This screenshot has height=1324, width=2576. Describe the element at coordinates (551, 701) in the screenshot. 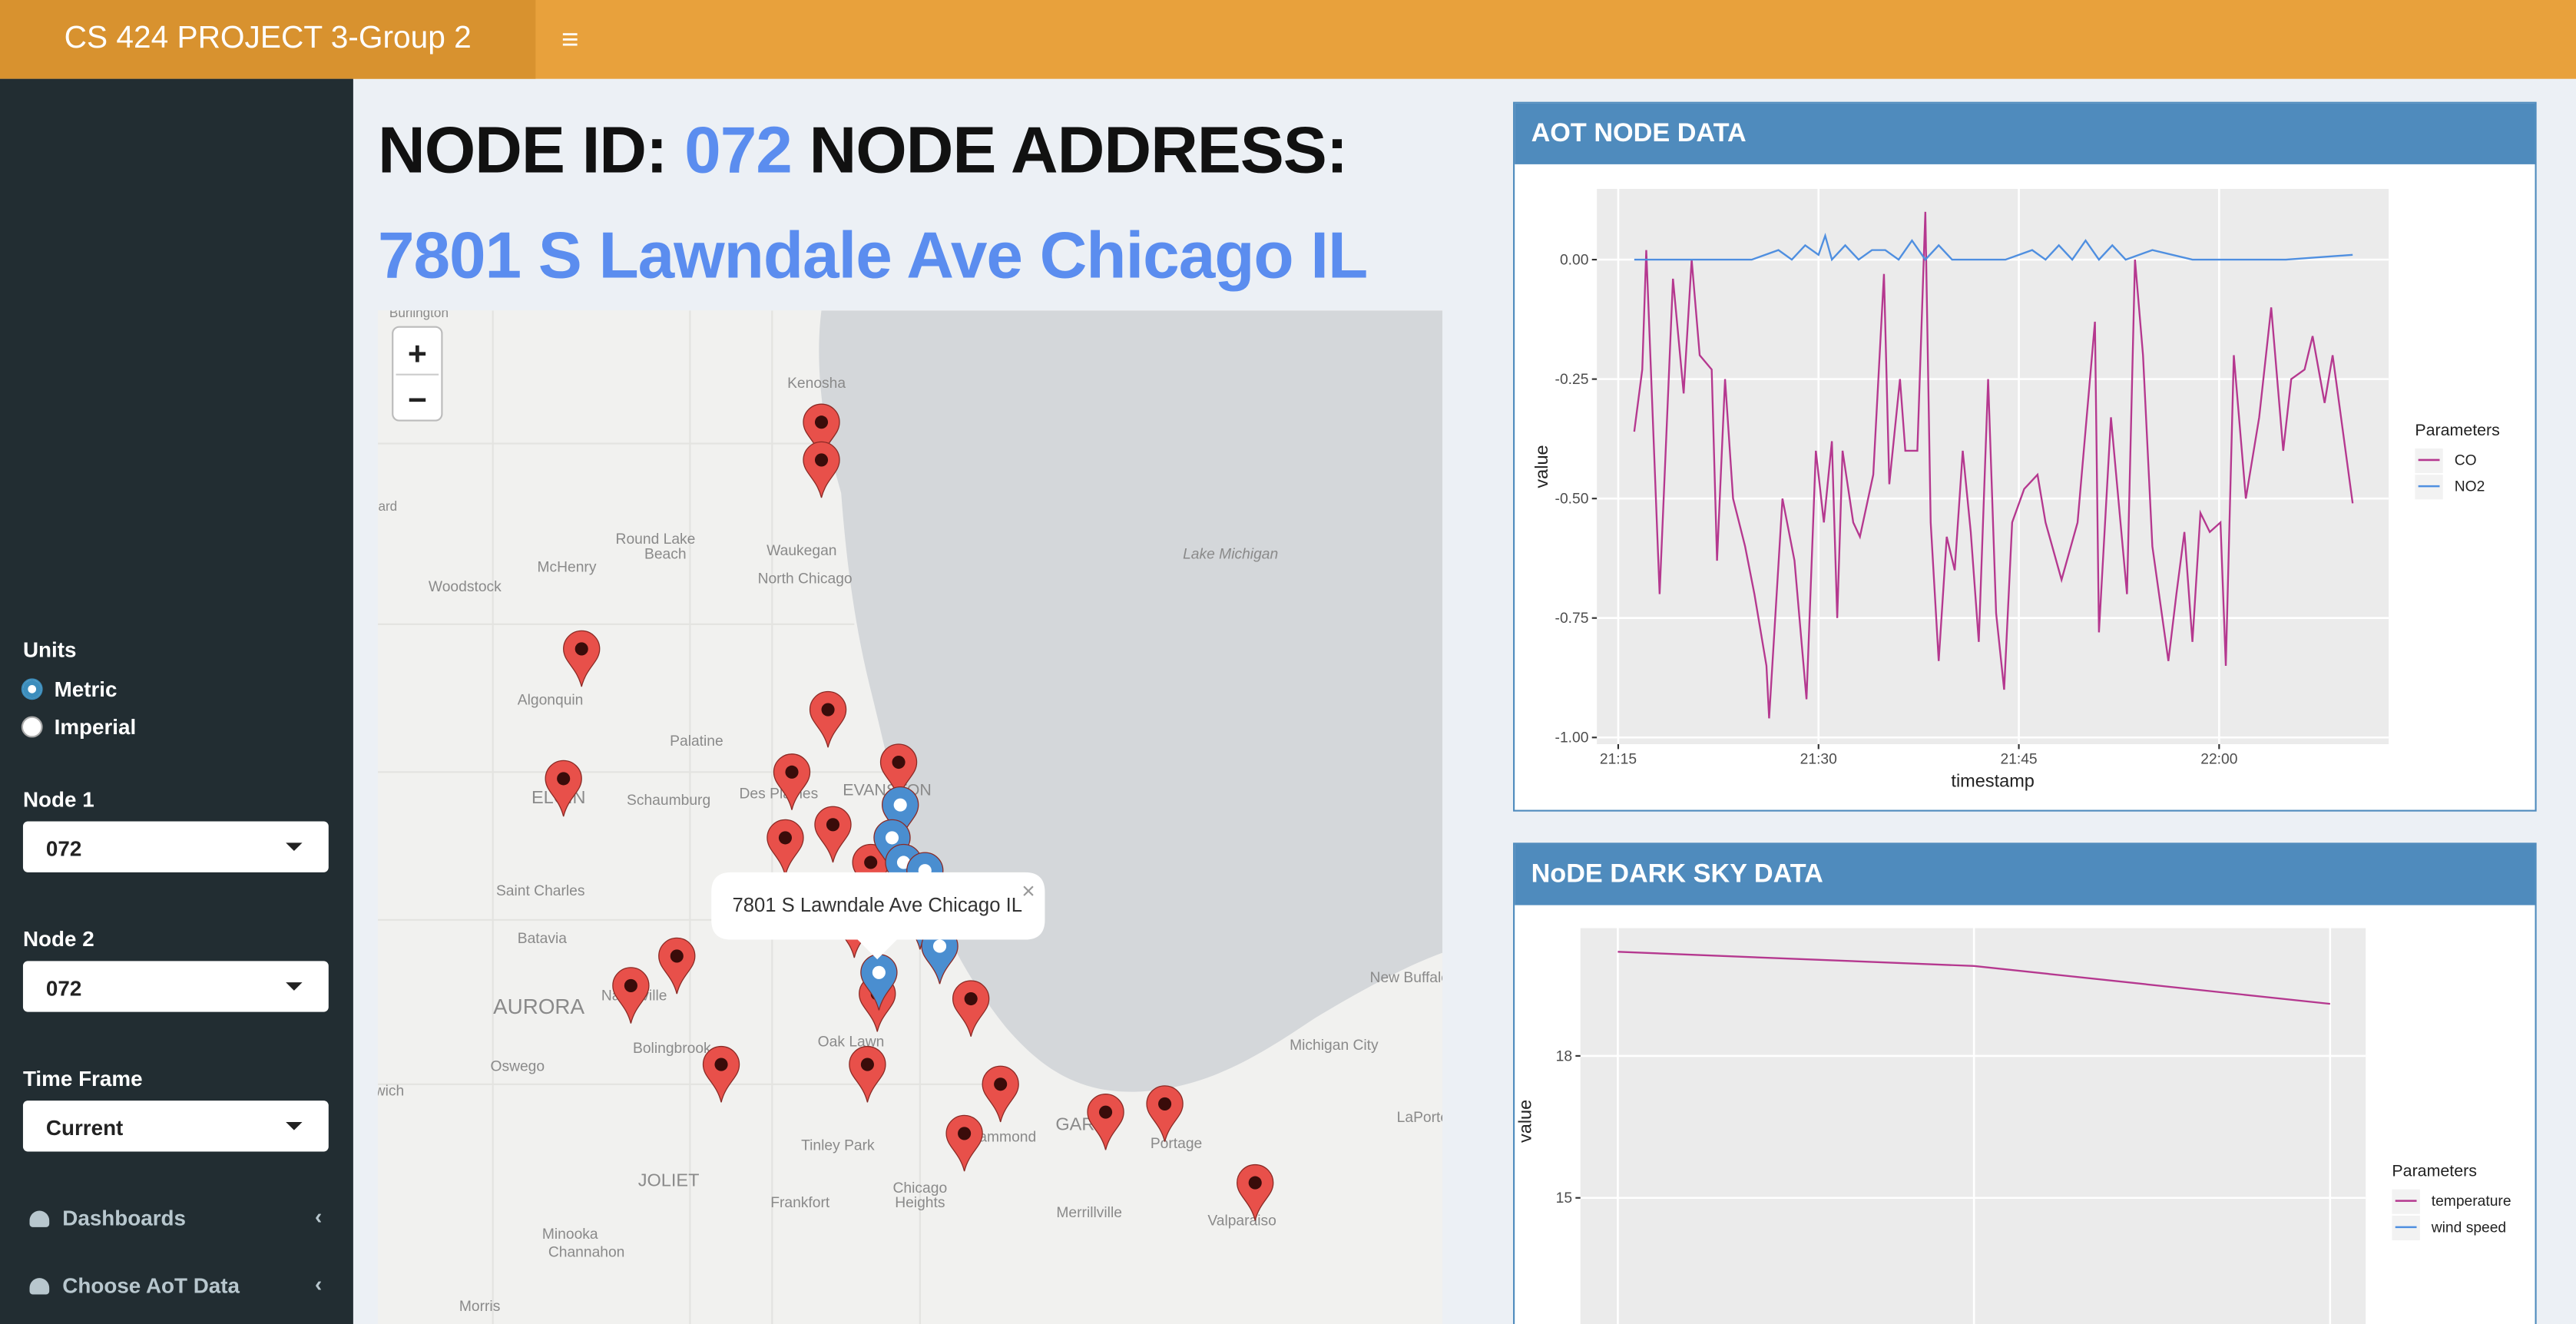

I see `place-label: Algonquin` at that location.